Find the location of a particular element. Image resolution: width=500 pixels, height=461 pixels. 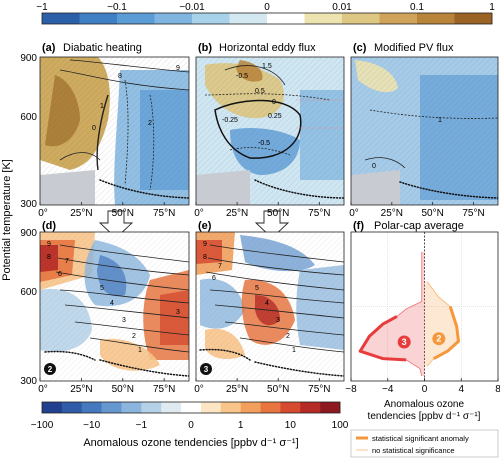

panel-d-contour-label: 4 is located at coordinates (112, 303).